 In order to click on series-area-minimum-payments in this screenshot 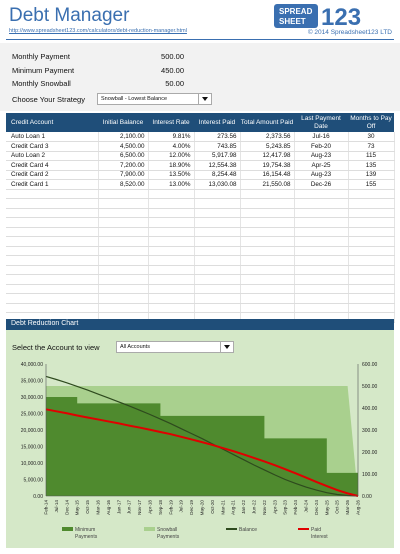, I will do `click(202, 446)`.